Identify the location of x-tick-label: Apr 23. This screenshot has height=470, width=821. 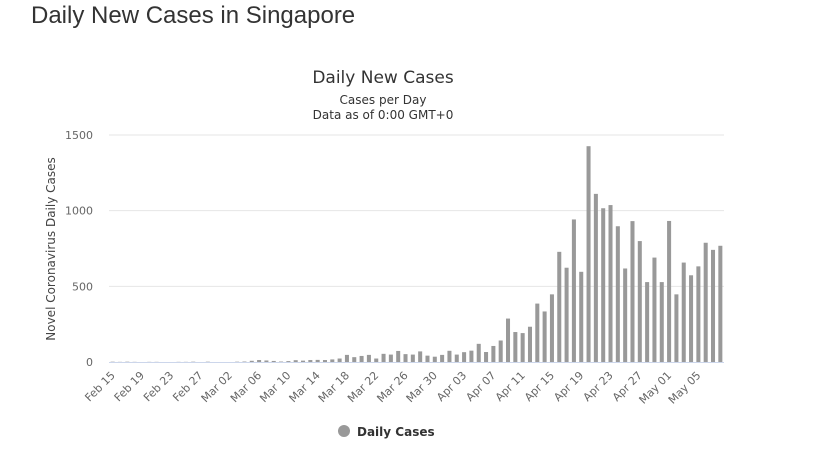
(598, 386).